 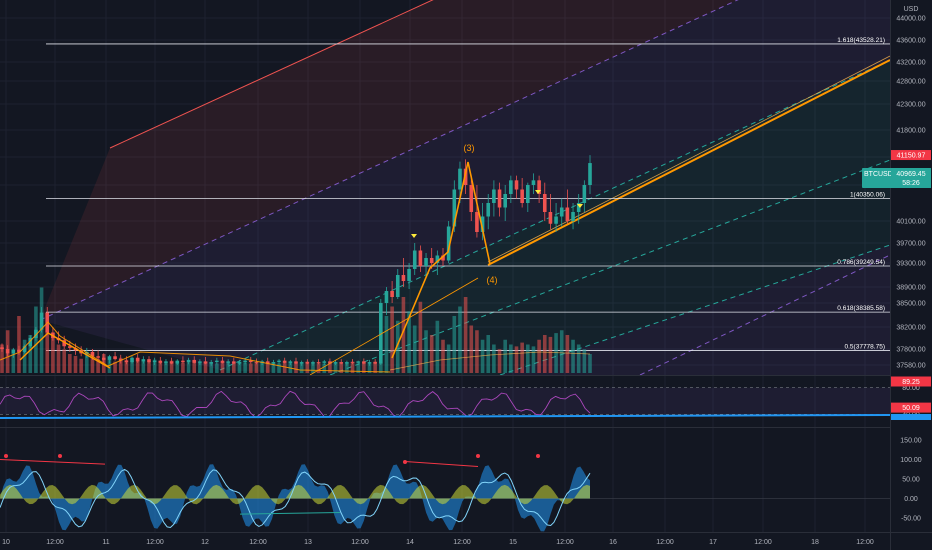 I want to click on rsi-tag-label: 50.09, so click(x=911, y=408).